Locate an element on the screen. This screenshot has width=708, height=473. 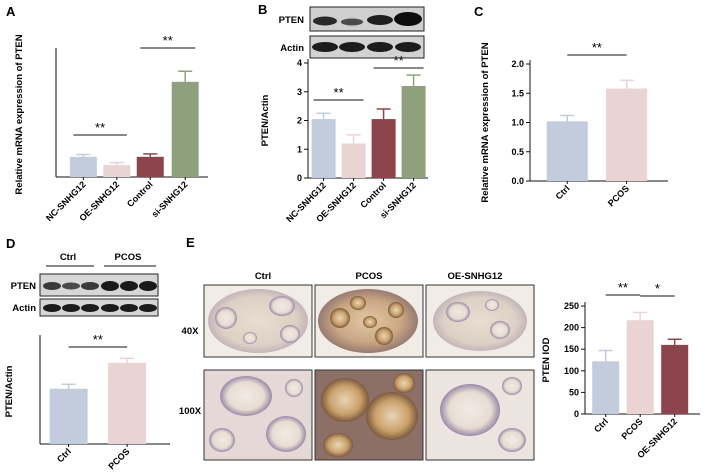
y-tick-label: 2 is located at coordinates (299, 121).